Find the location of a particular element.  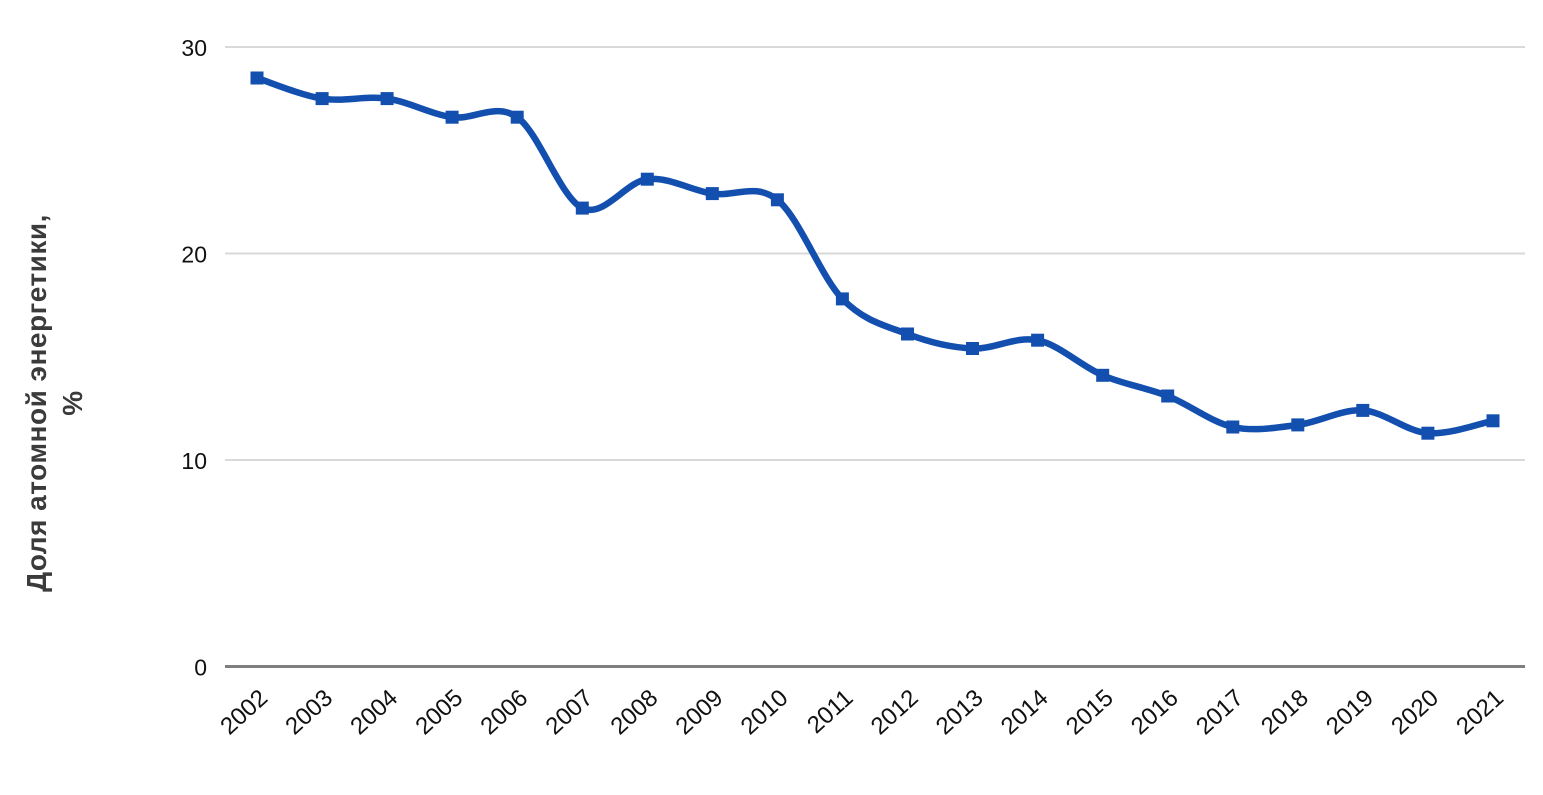

x-tick-label-2002: 2002 is located at coordinates (244, 712).